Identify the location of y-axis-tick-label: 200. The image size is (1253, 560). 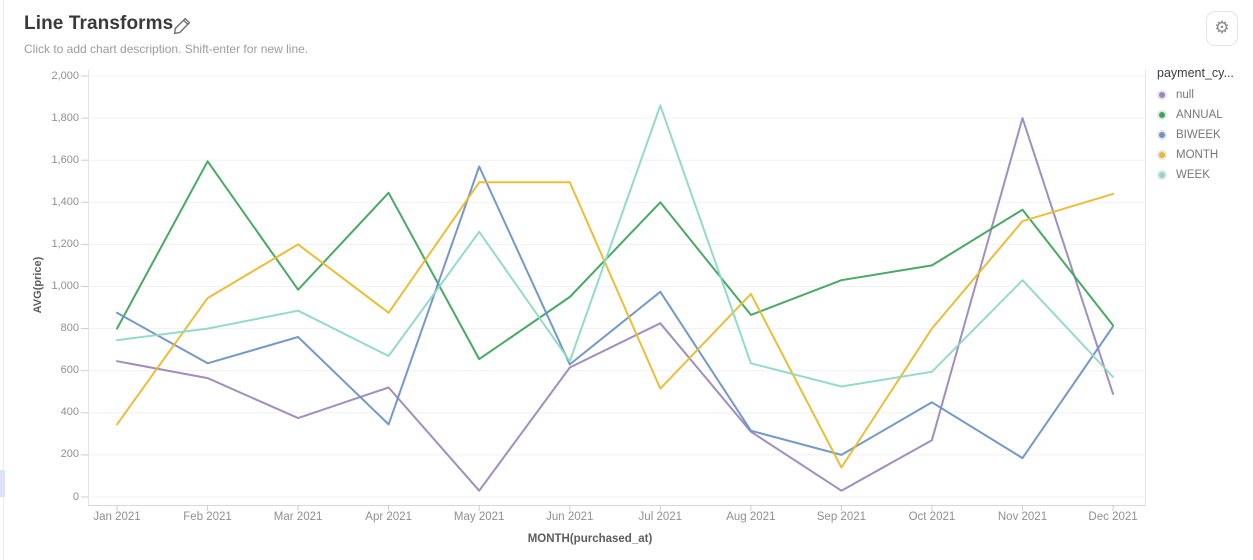
(69, 454).